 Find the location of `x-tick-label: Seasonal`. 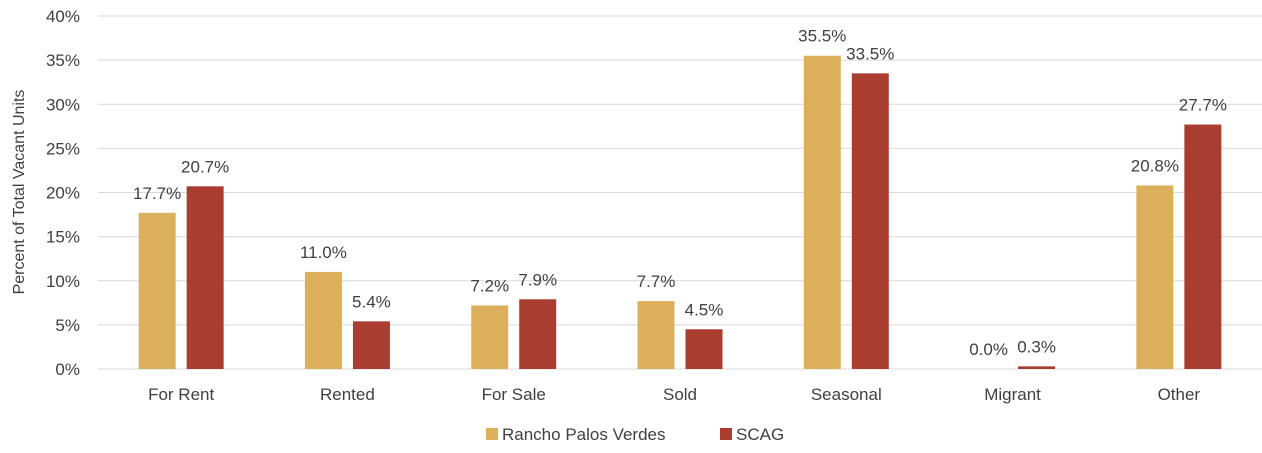

x-tick-label: Seasonal is located at coordinates (846, 394).